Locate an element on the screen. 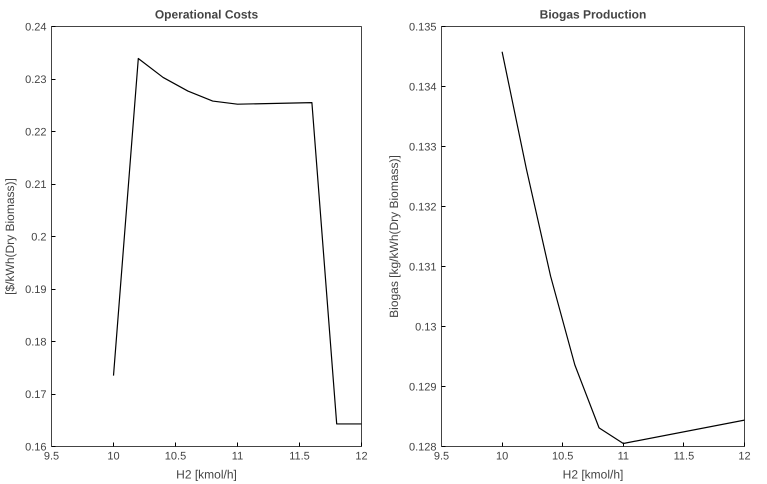 Image resolution: width=767 pixels, height=484 pixels. y-tick-label: 0.128 is located at coordinates (422, 448).